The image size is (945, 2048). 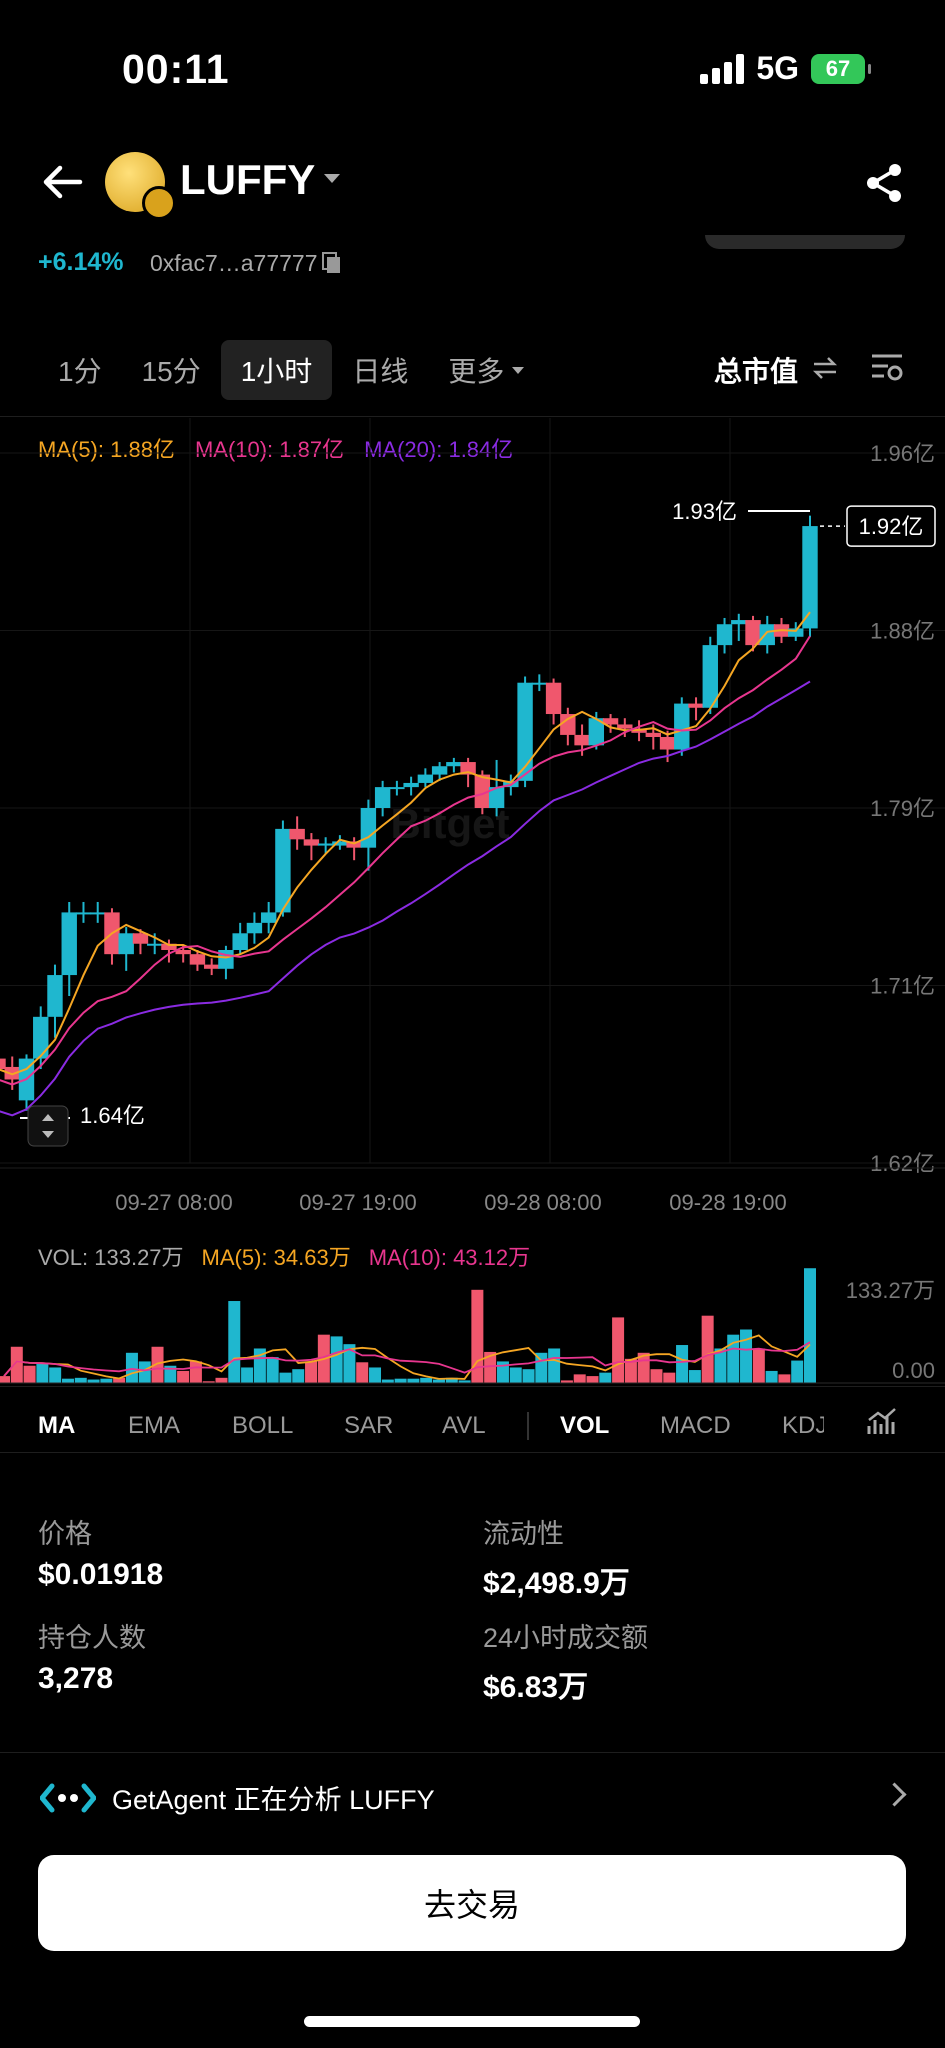 I want to click on scale-handle-arrows, so click(x=48, y=1126).